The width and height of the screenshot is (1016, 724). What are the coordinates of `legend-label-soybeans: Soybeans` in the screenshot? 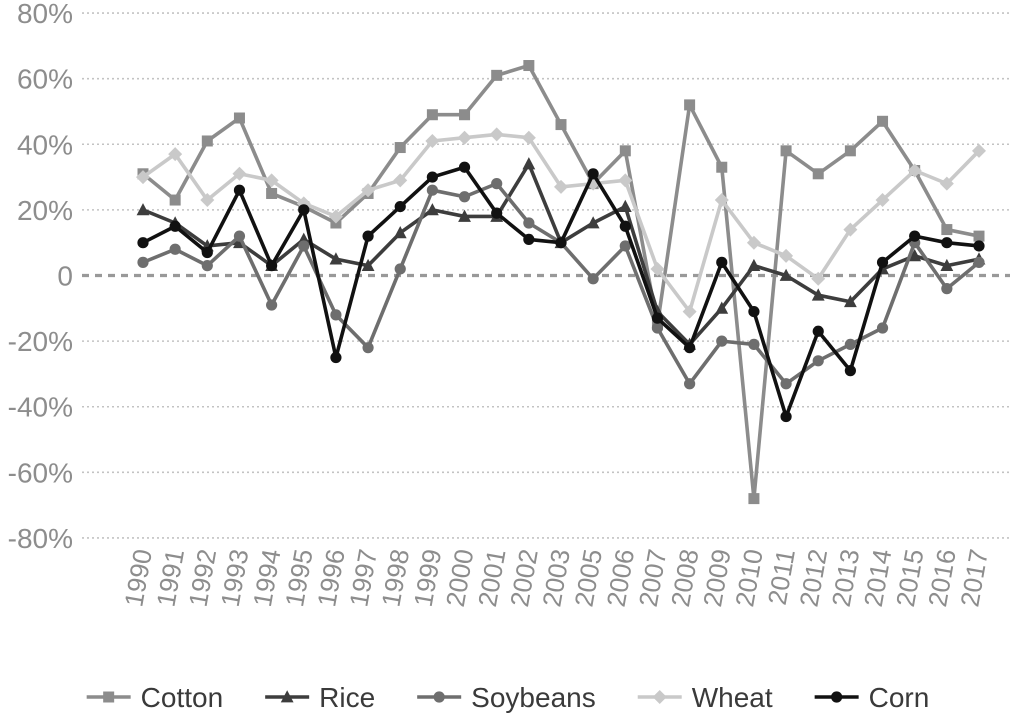 It's located at (533, 697).